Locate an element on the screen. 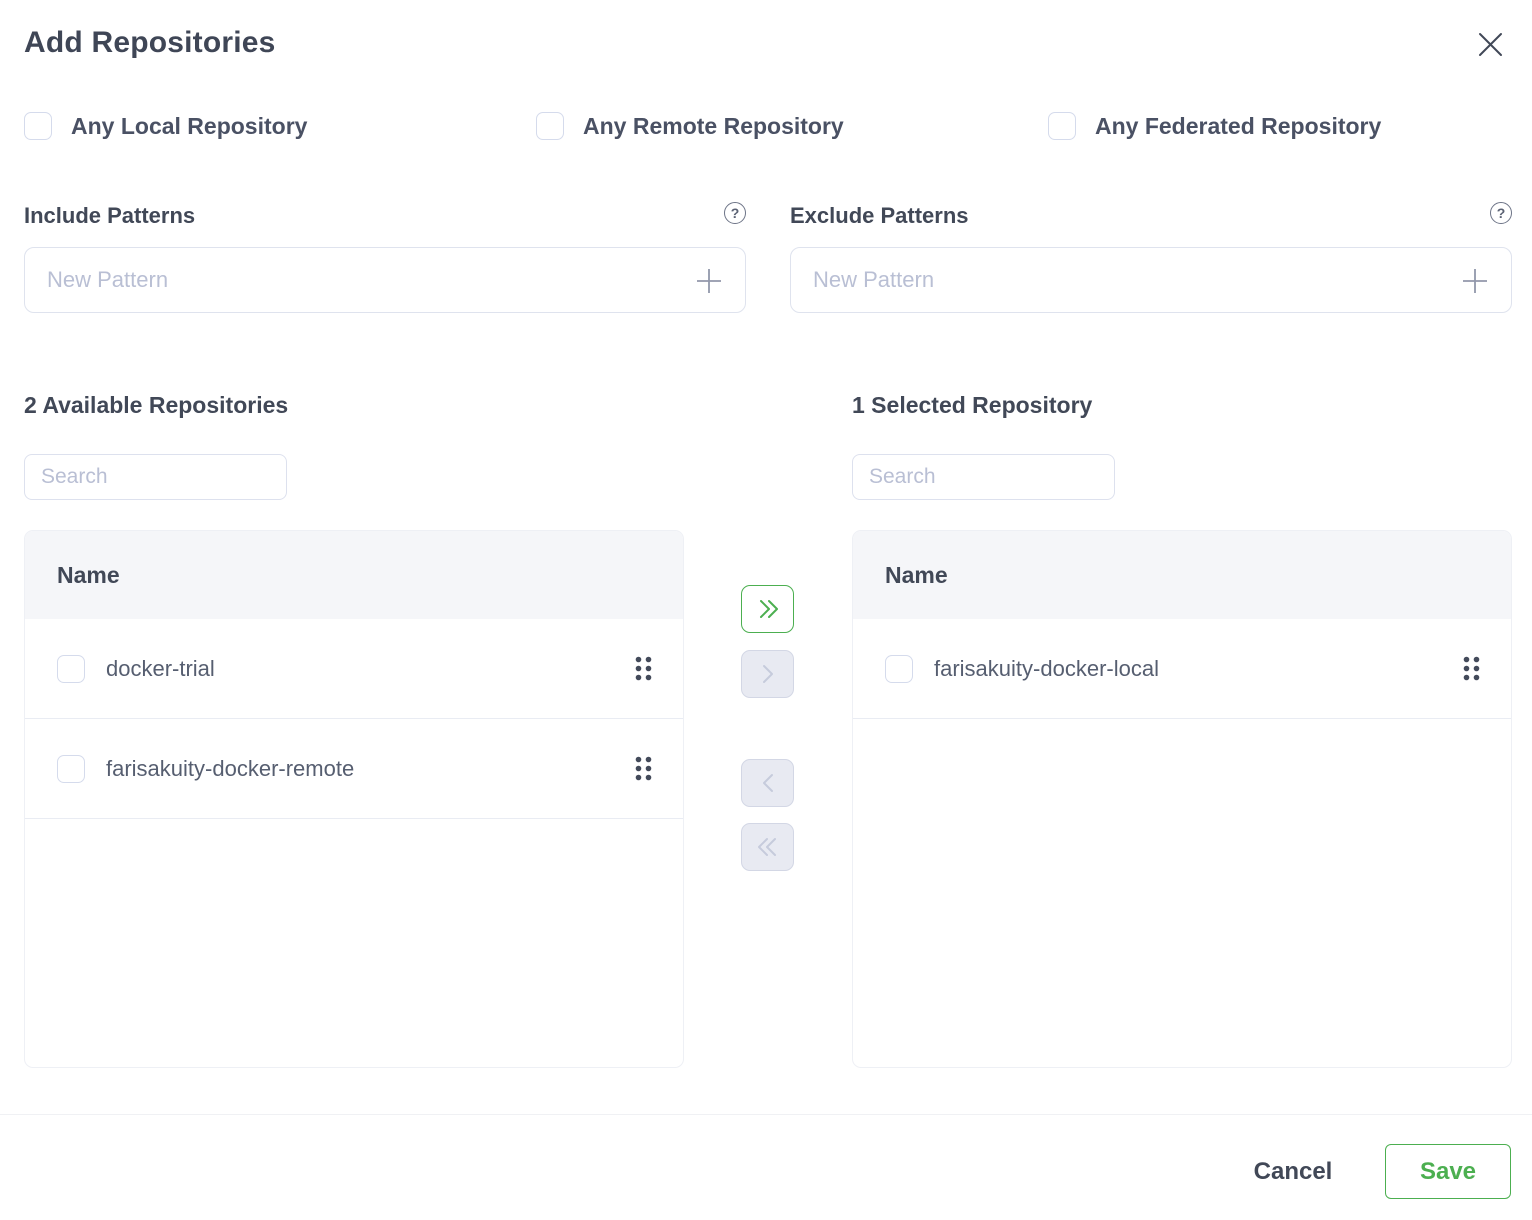  any-local-repository-option: Any Local Repository is located at coordinates (165, 126).